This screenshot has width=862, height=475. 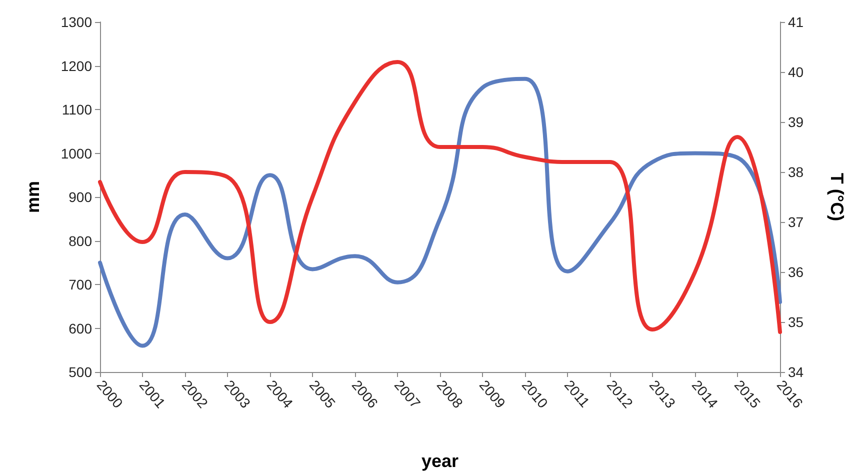 I want to click on y-tick-label: 700, so click(x=80, y=284).